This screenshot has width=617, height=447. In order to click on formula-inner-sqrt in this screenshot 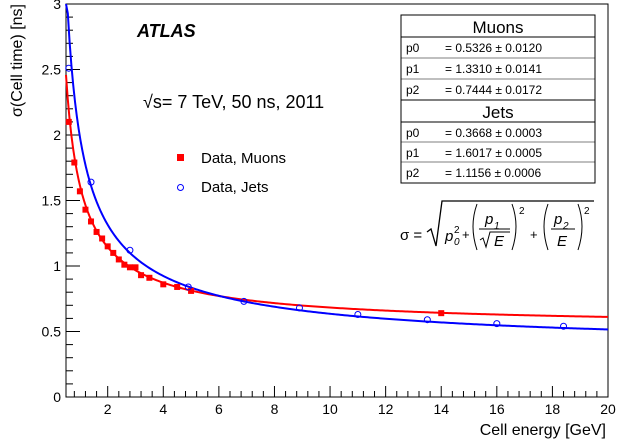, I will do `click(494, 240)`.